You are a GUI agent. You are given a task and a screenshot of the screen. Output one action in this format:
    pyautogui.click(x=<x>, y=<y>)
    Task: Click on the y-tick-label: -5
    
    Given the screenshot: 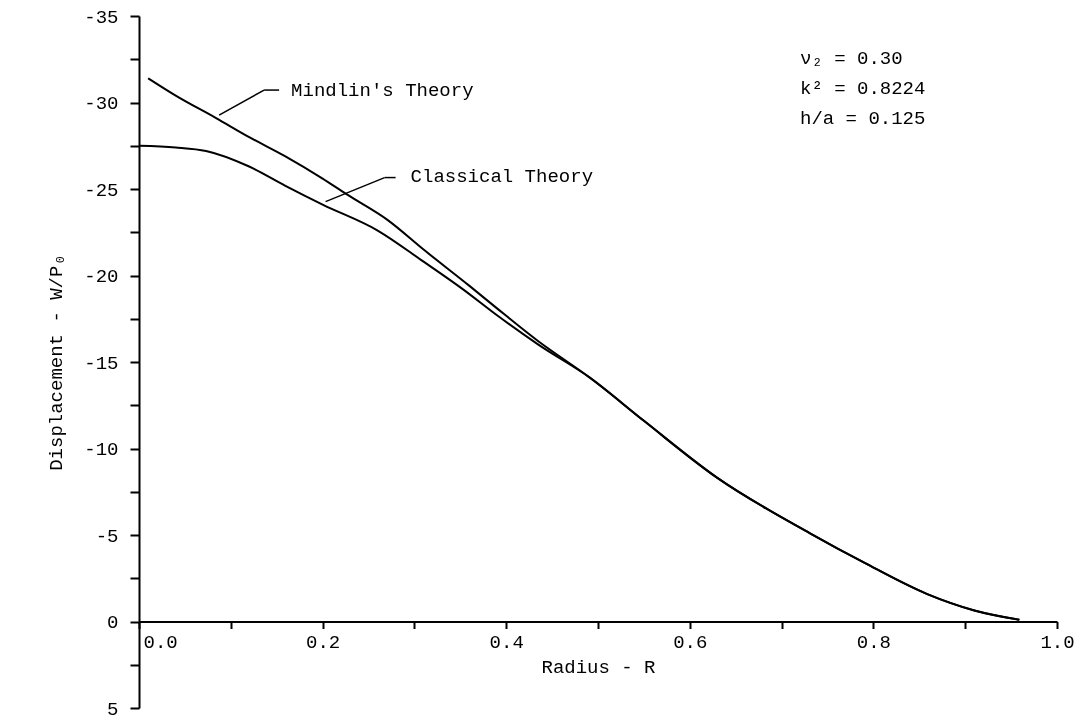 What is the action you would take?
    pyautogui.click(x=107, y=536)
    